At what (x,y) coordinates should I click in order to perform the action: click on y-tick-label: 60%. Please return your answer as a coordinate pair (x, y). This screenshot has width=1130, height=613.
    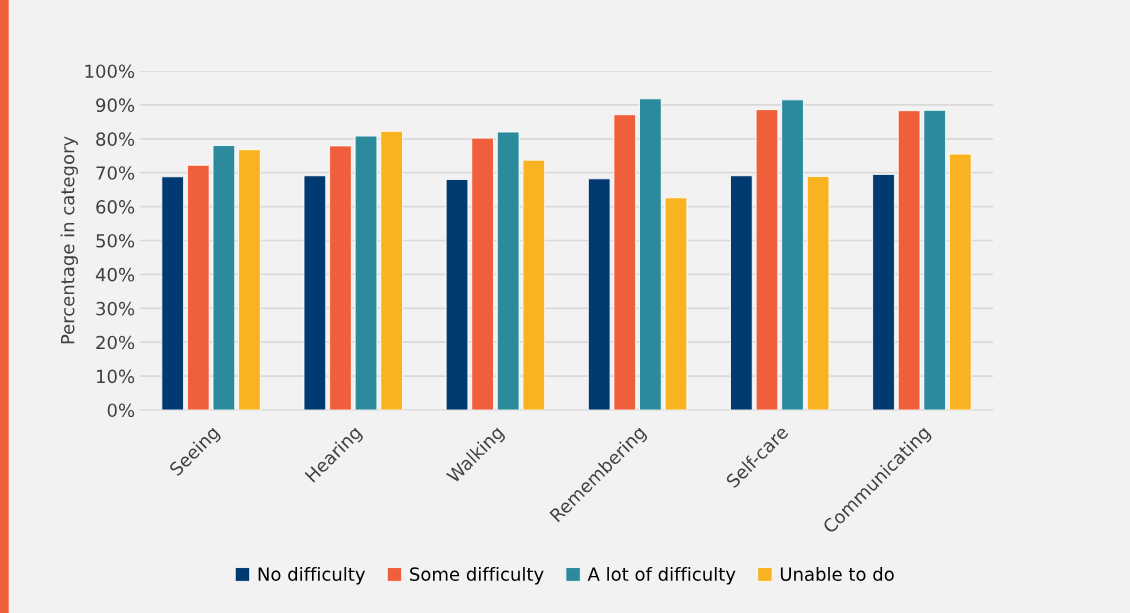
    Looking at the image, I should click on (115, 207).